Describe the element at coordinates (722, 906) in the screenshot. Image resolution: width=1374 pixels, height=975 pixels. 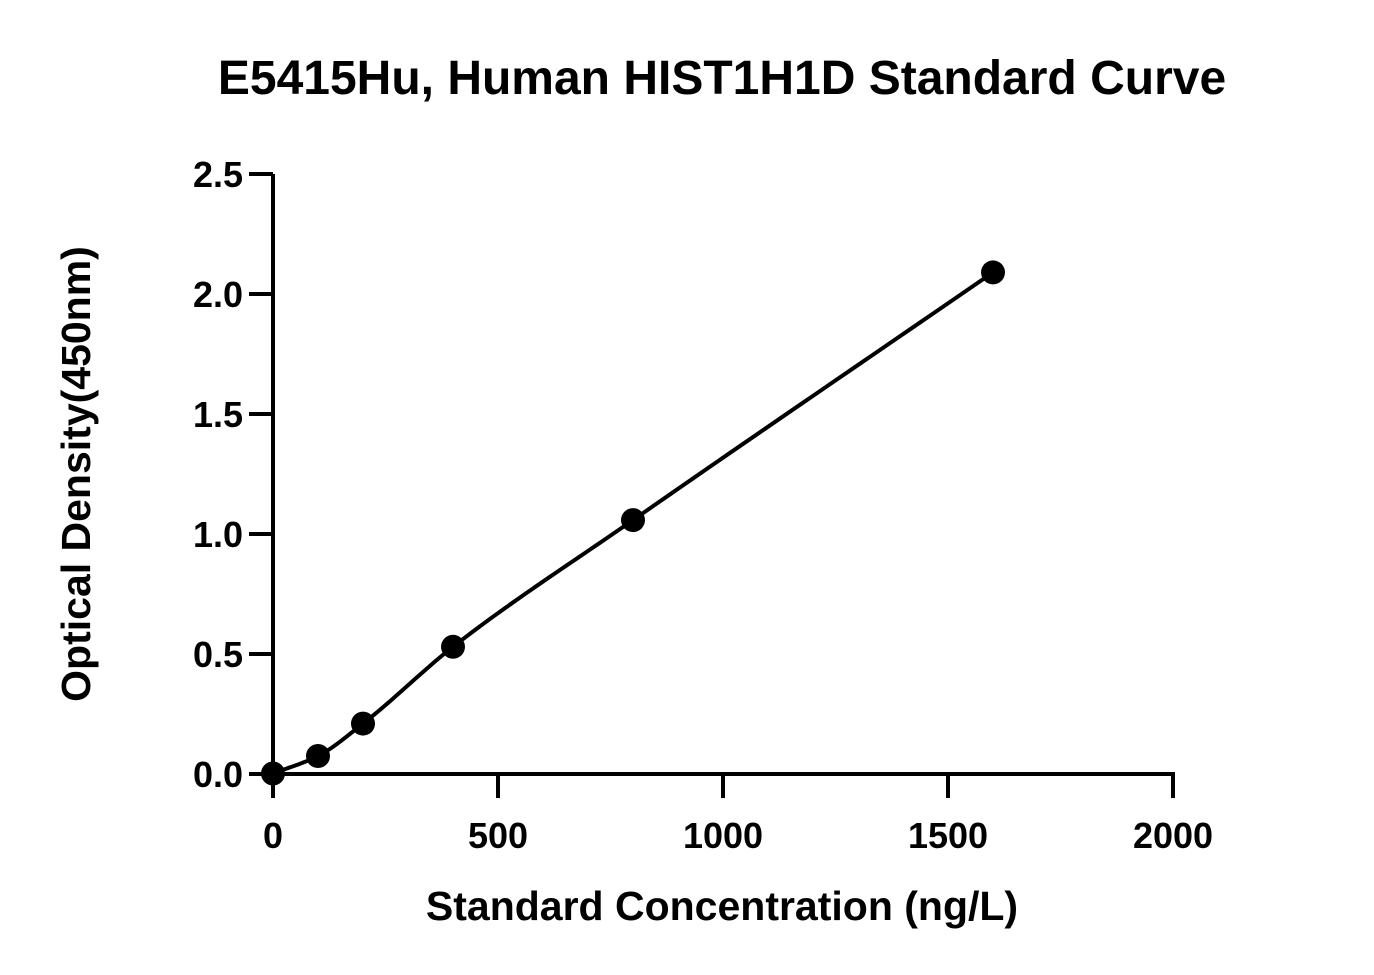
I see `x-axis-label: Standard Concentration (ng/L)` at that location.